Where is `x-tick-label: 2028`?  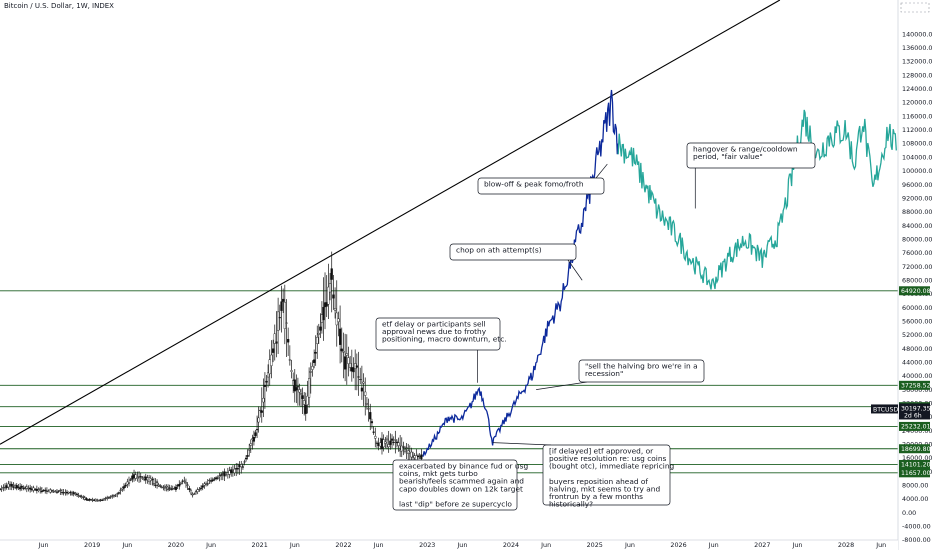
x-tick-label: 2028 is located at coordinates (846, 545).